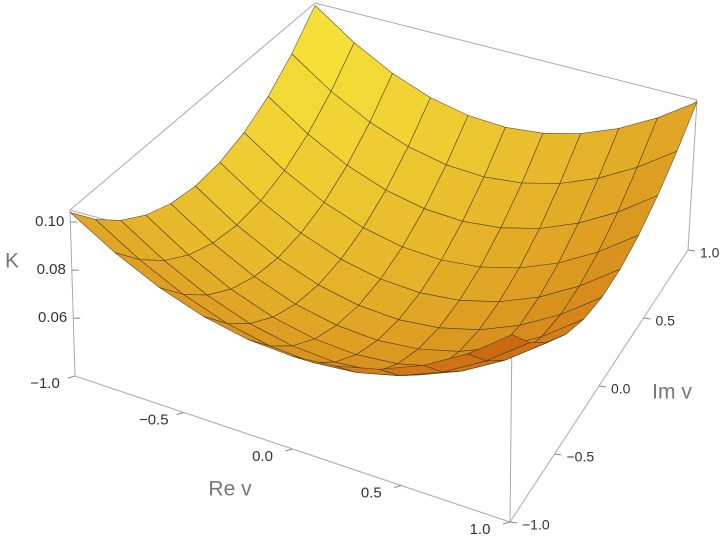 The width and height of the screenshot is (720, 556). I want to click on surface-patch, so click(499, 348).